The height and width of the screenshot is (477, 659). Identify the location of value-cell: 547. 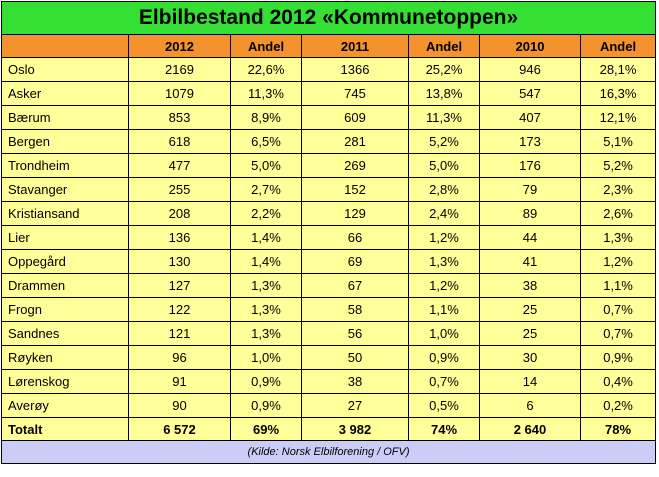
(530, 93).